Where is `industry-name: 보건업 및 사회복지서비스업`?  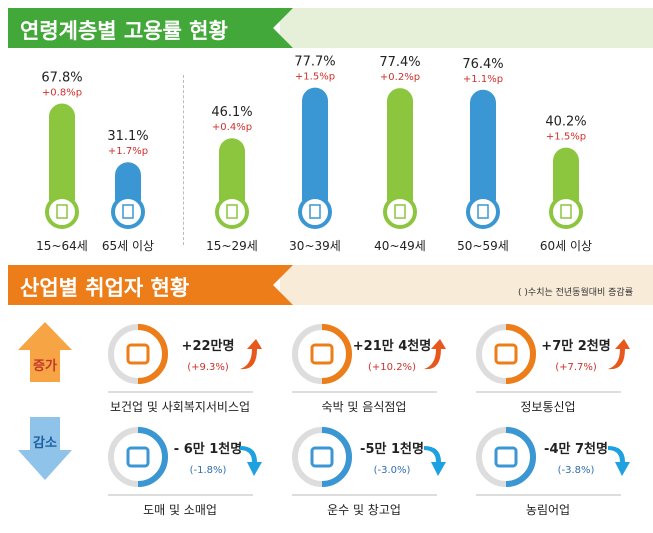
industry-name: 보건업 및 사회복지서비스업 is located at coordinates (180, 407).